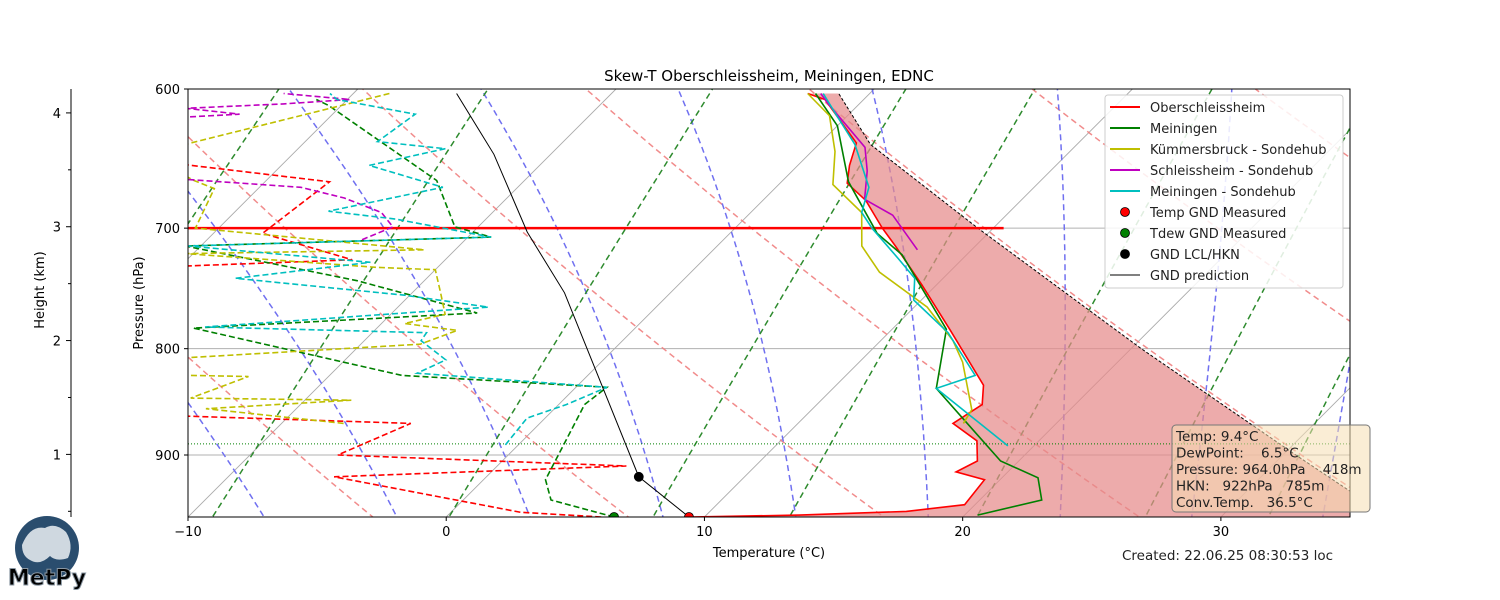 The height and width of the screenshot is (600, 1500). What do you see at coordinates (768, 553) in the screenshot?
I see `x-axis-label: Temperature (°C)` at bounding box center [768, 553].